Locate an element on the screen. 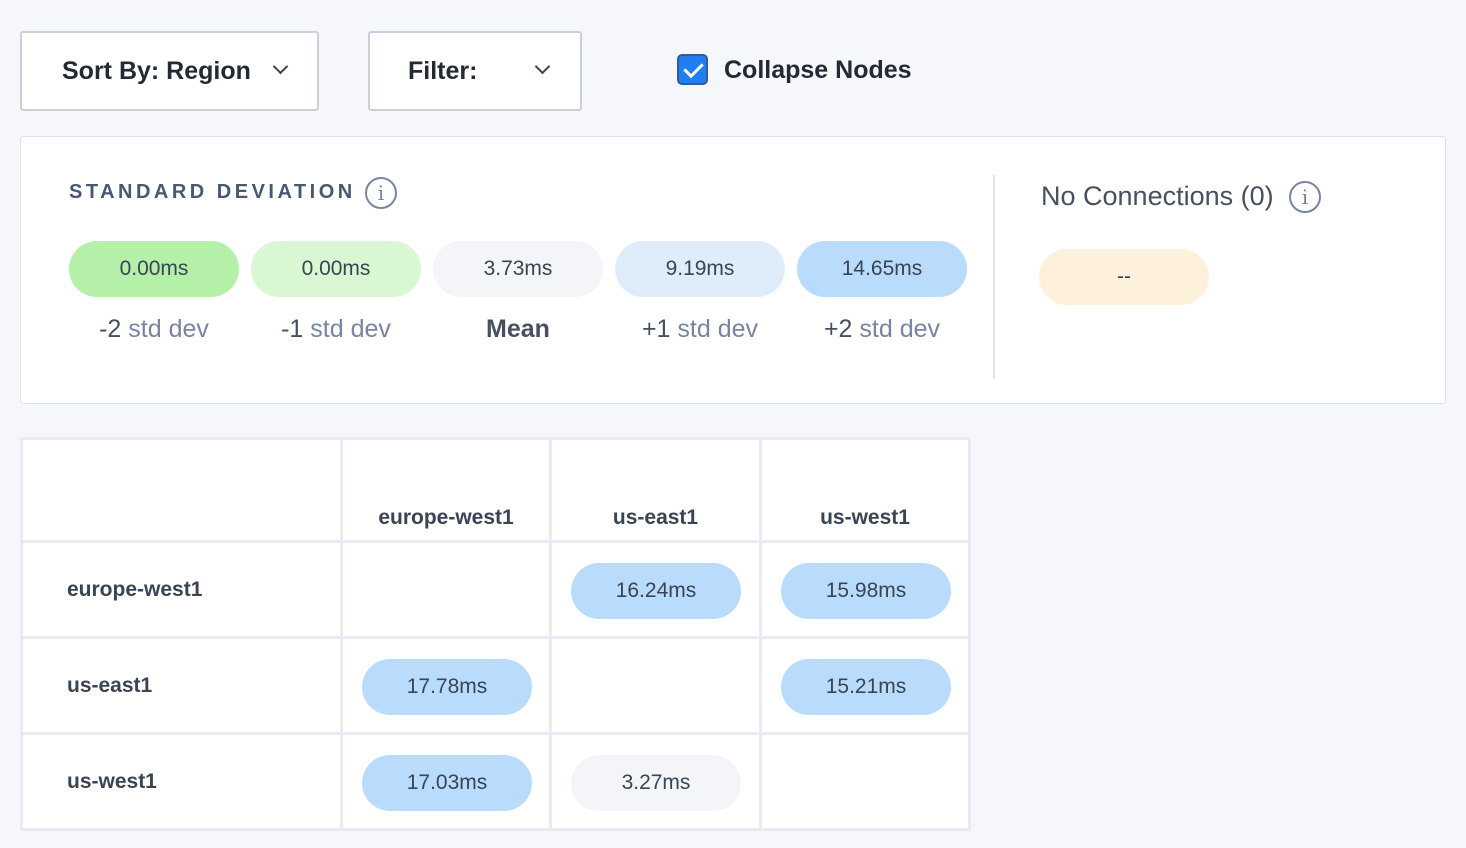  filter-label: Filter: is located at coordinates (443, 70).